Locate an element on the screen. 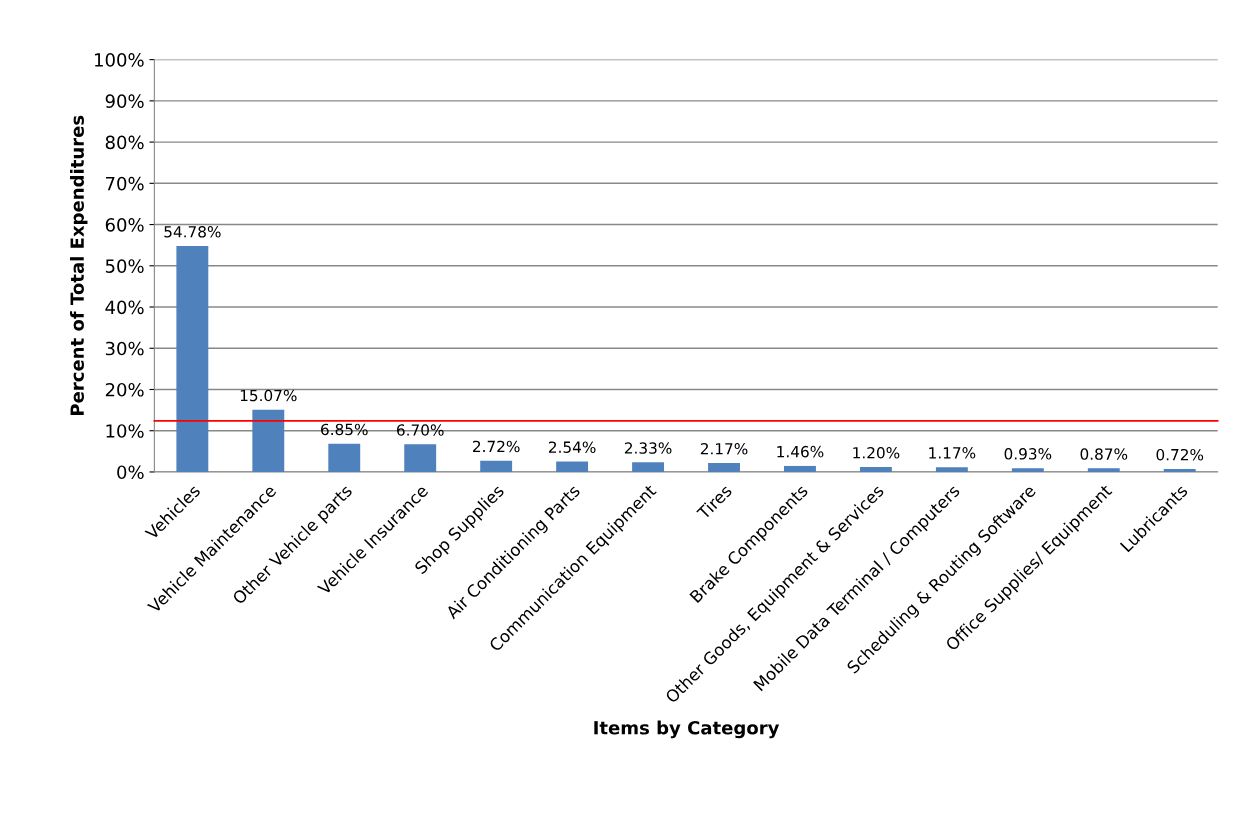  y-tick-label: 0% is located at coordinates (130, 472).